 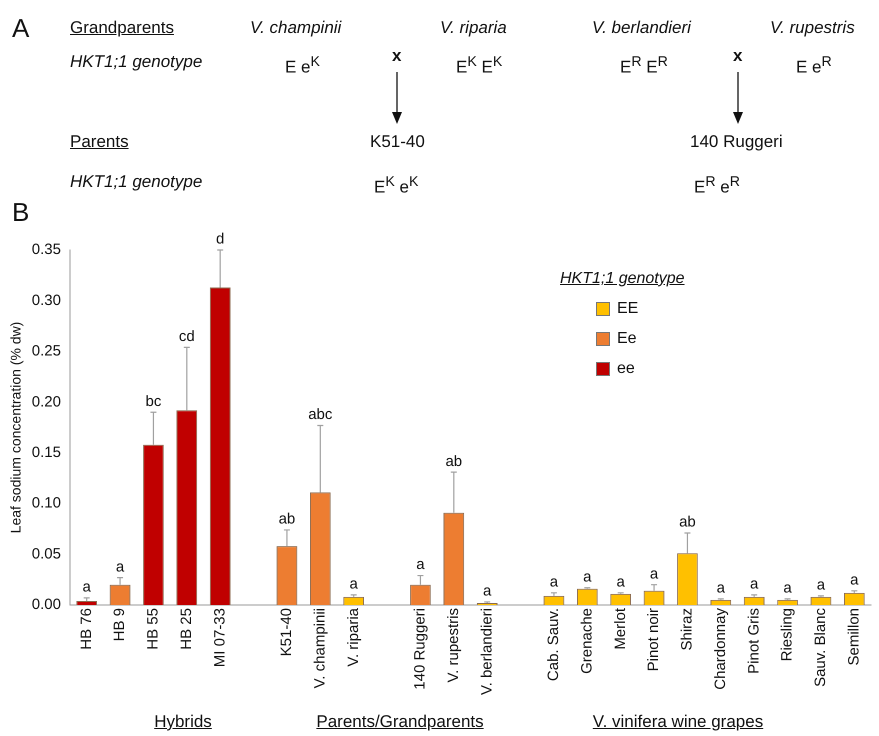 What do you see at coordinates (553, 645) in the screenshot?
I see `x-tick-label: Cab. Sauv.` at bounding box center [553, 645].